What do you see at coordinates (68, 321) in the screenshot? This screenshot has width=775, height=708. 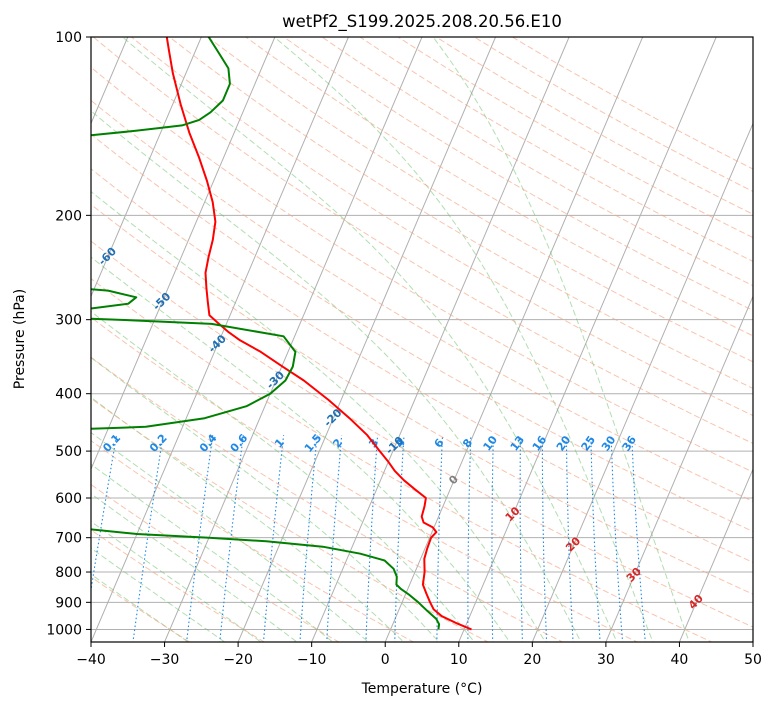 I see `y-tick-label: 300` at bounding box center [68, 321].